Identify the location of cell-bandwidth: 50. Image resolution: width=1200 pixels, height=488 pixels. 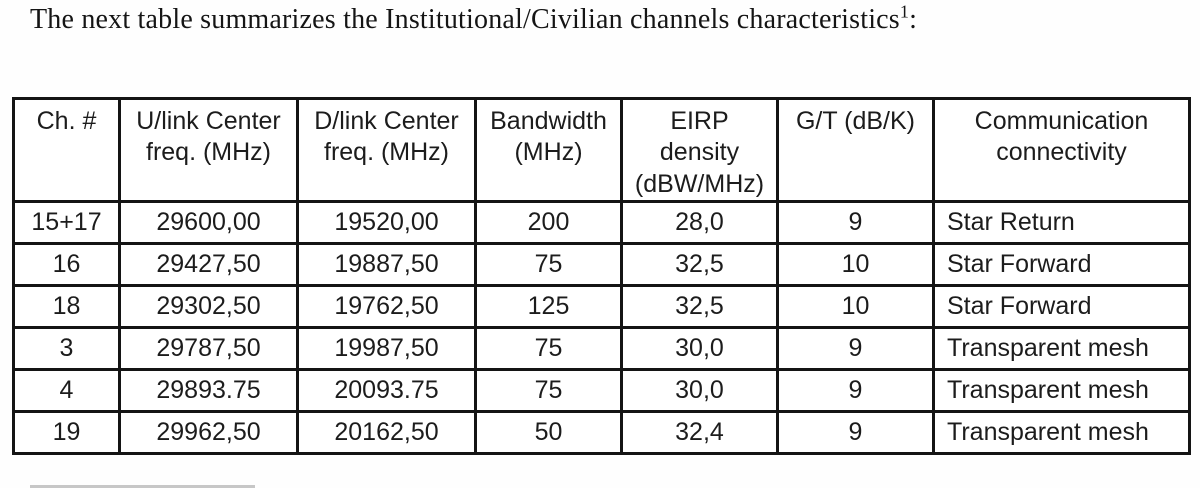
(548, 432).